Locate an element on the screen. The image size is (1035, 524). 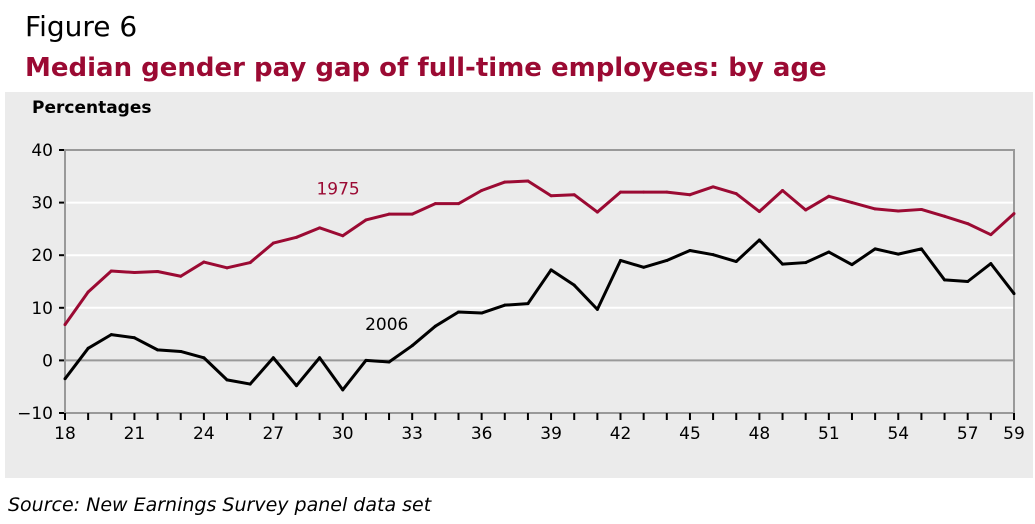
x-tick-label: 24 is located at coordinates (204, 434).